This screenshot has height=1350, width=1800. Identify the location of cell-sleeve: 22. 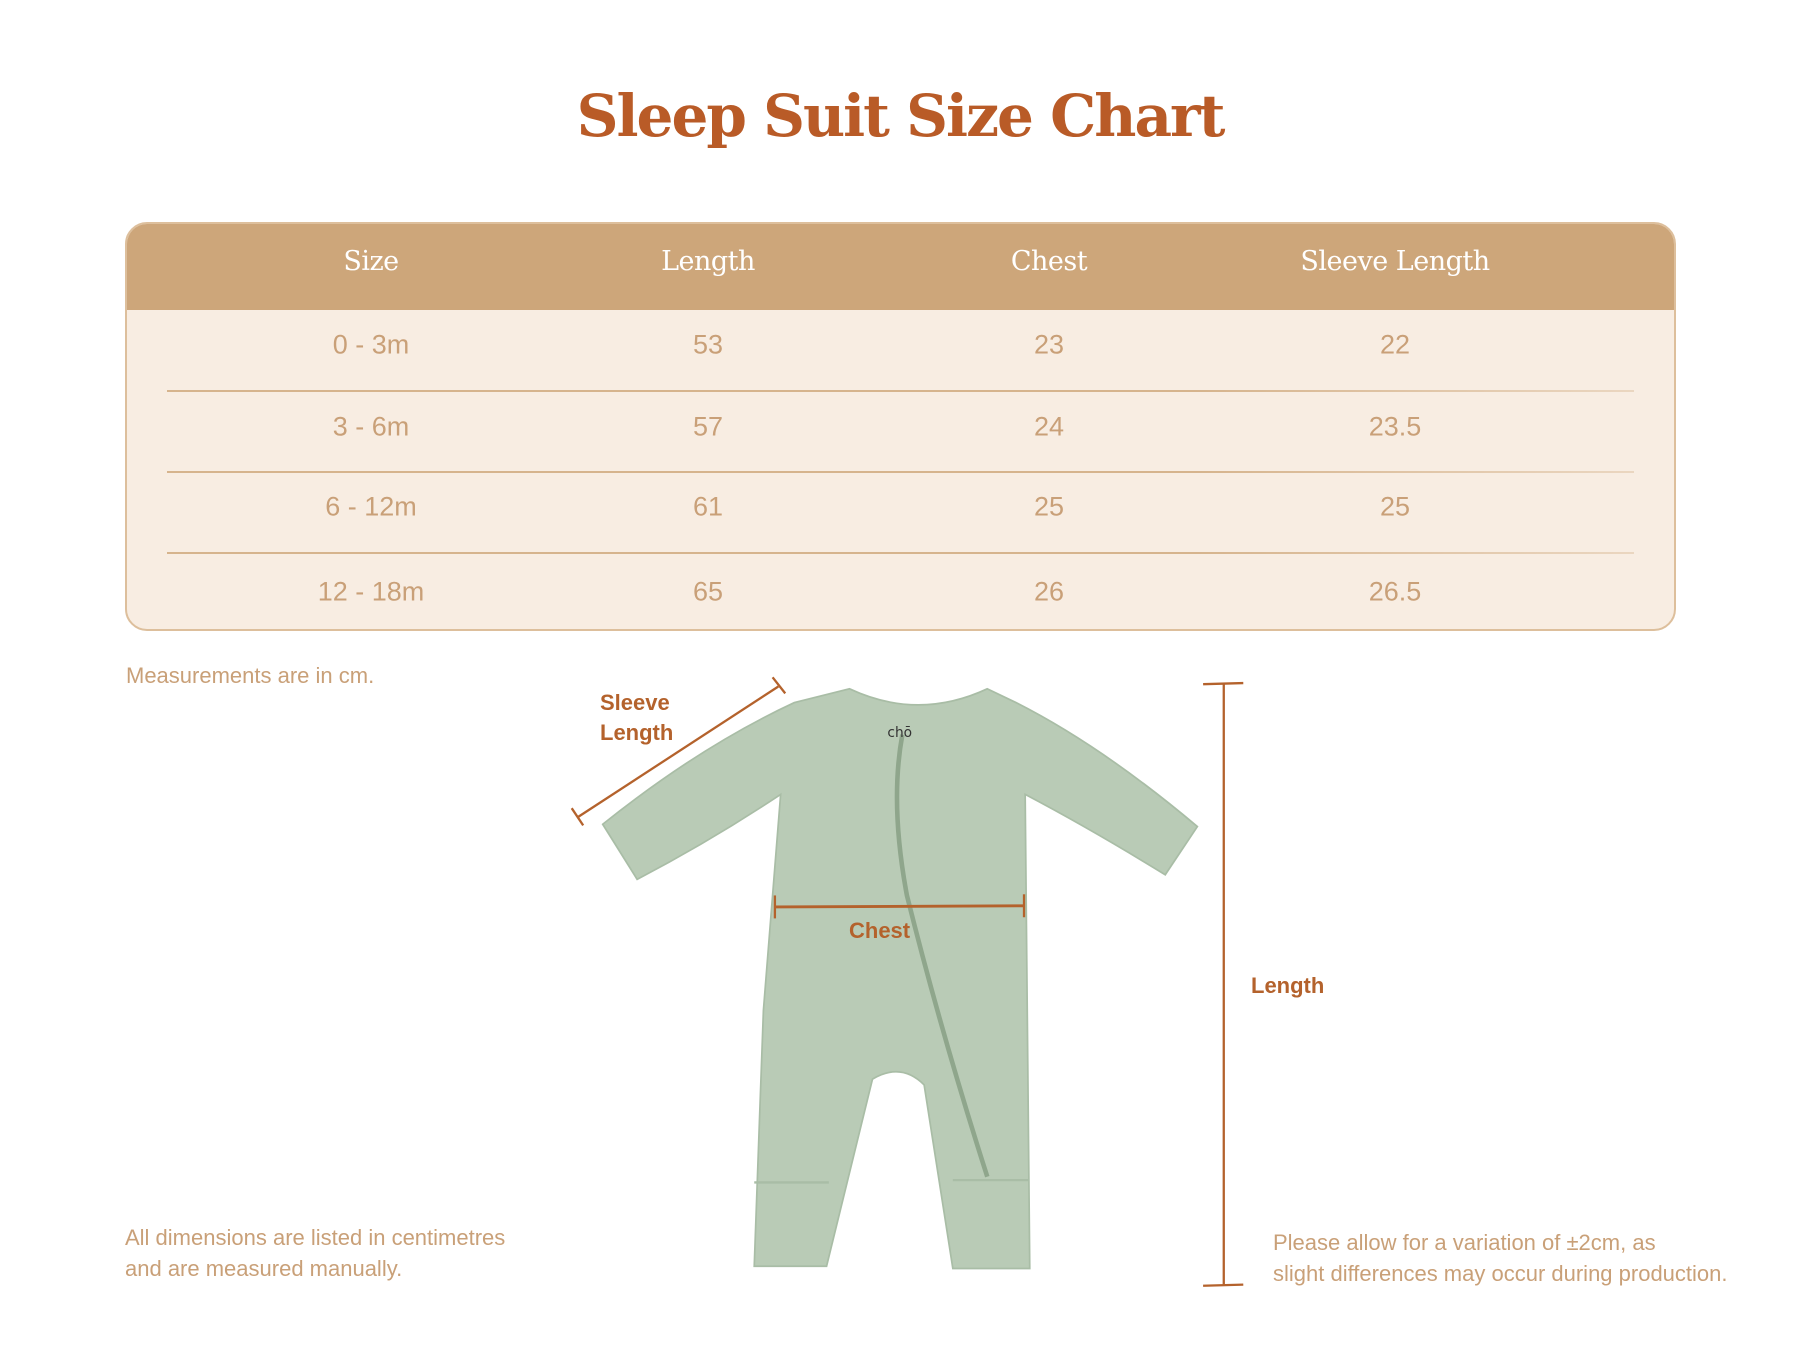
(1395, 344).